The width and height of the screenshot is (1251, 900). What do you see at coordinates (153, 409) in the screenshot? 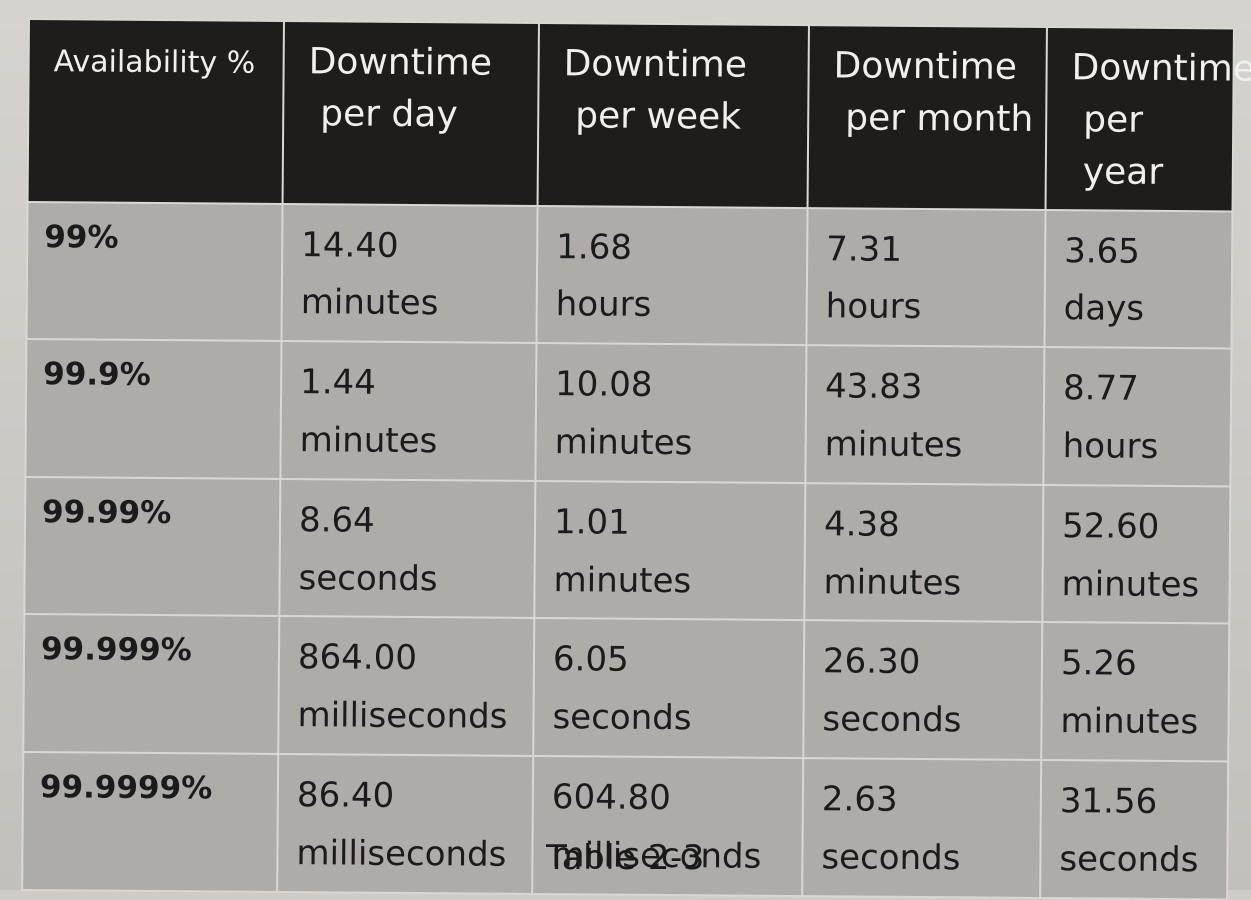
I see `availability-cell: 99.9%` at bounding box center [153, 409].